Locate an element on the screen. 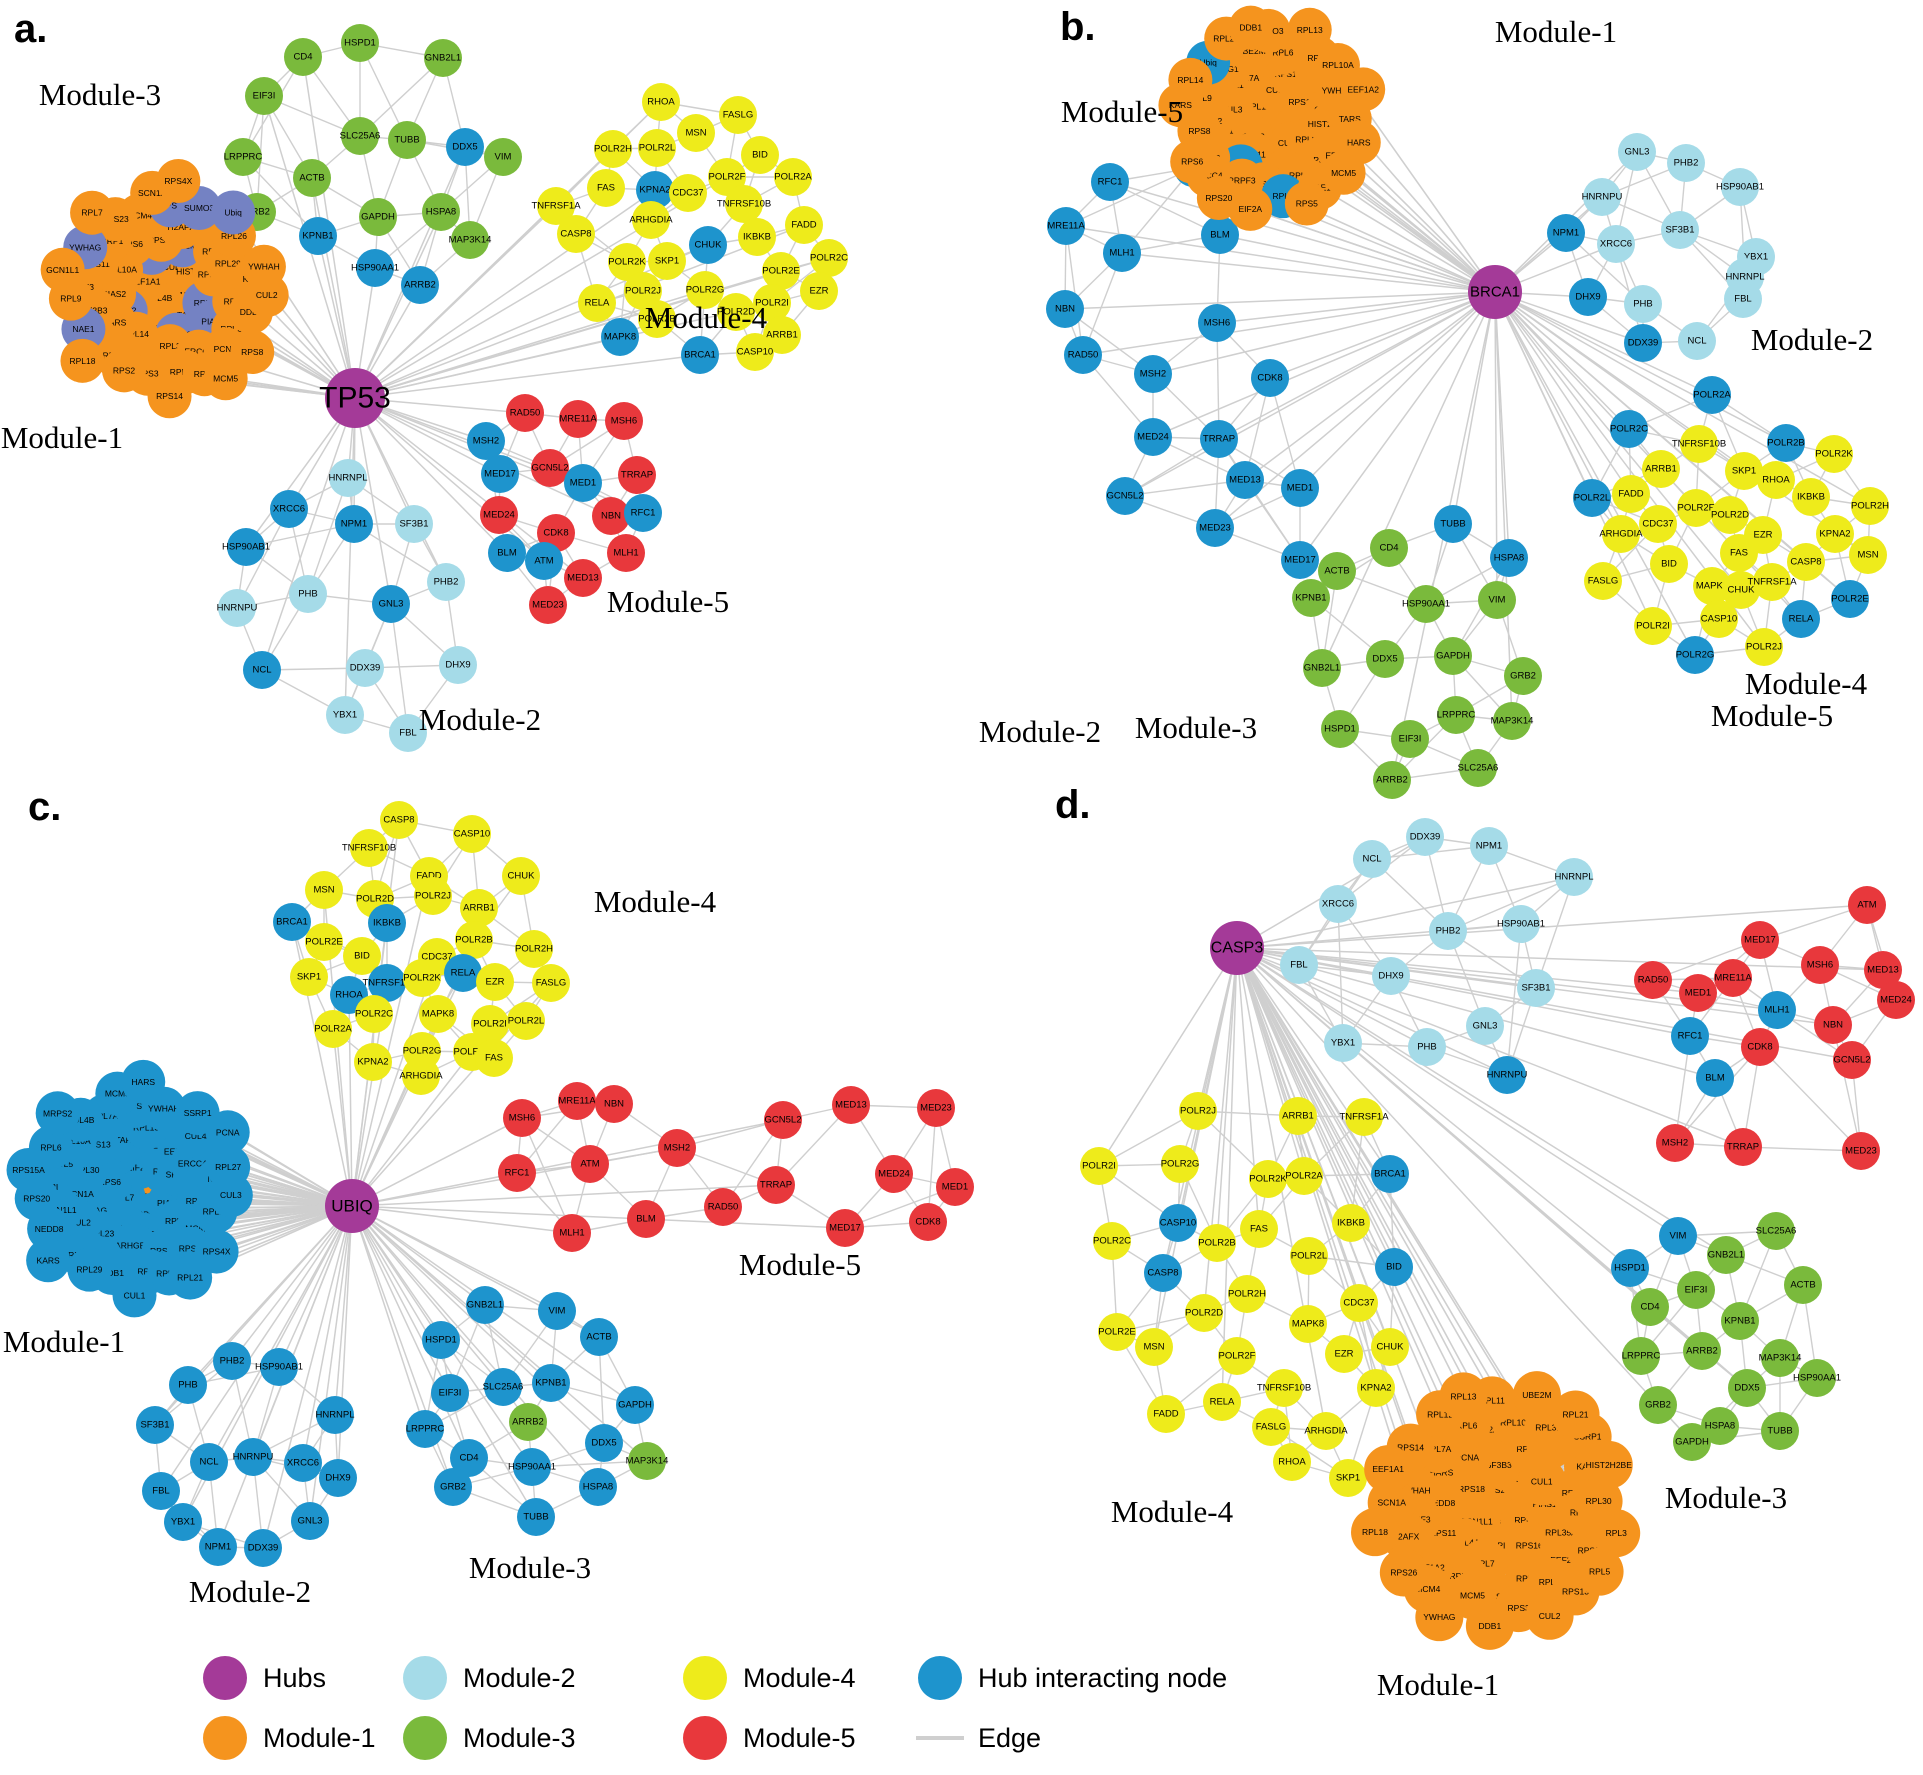 Image resolution: width=1923 pixels, height=1775 pixels. module-label: Module-1 is located at coordinates (1438, 1684).